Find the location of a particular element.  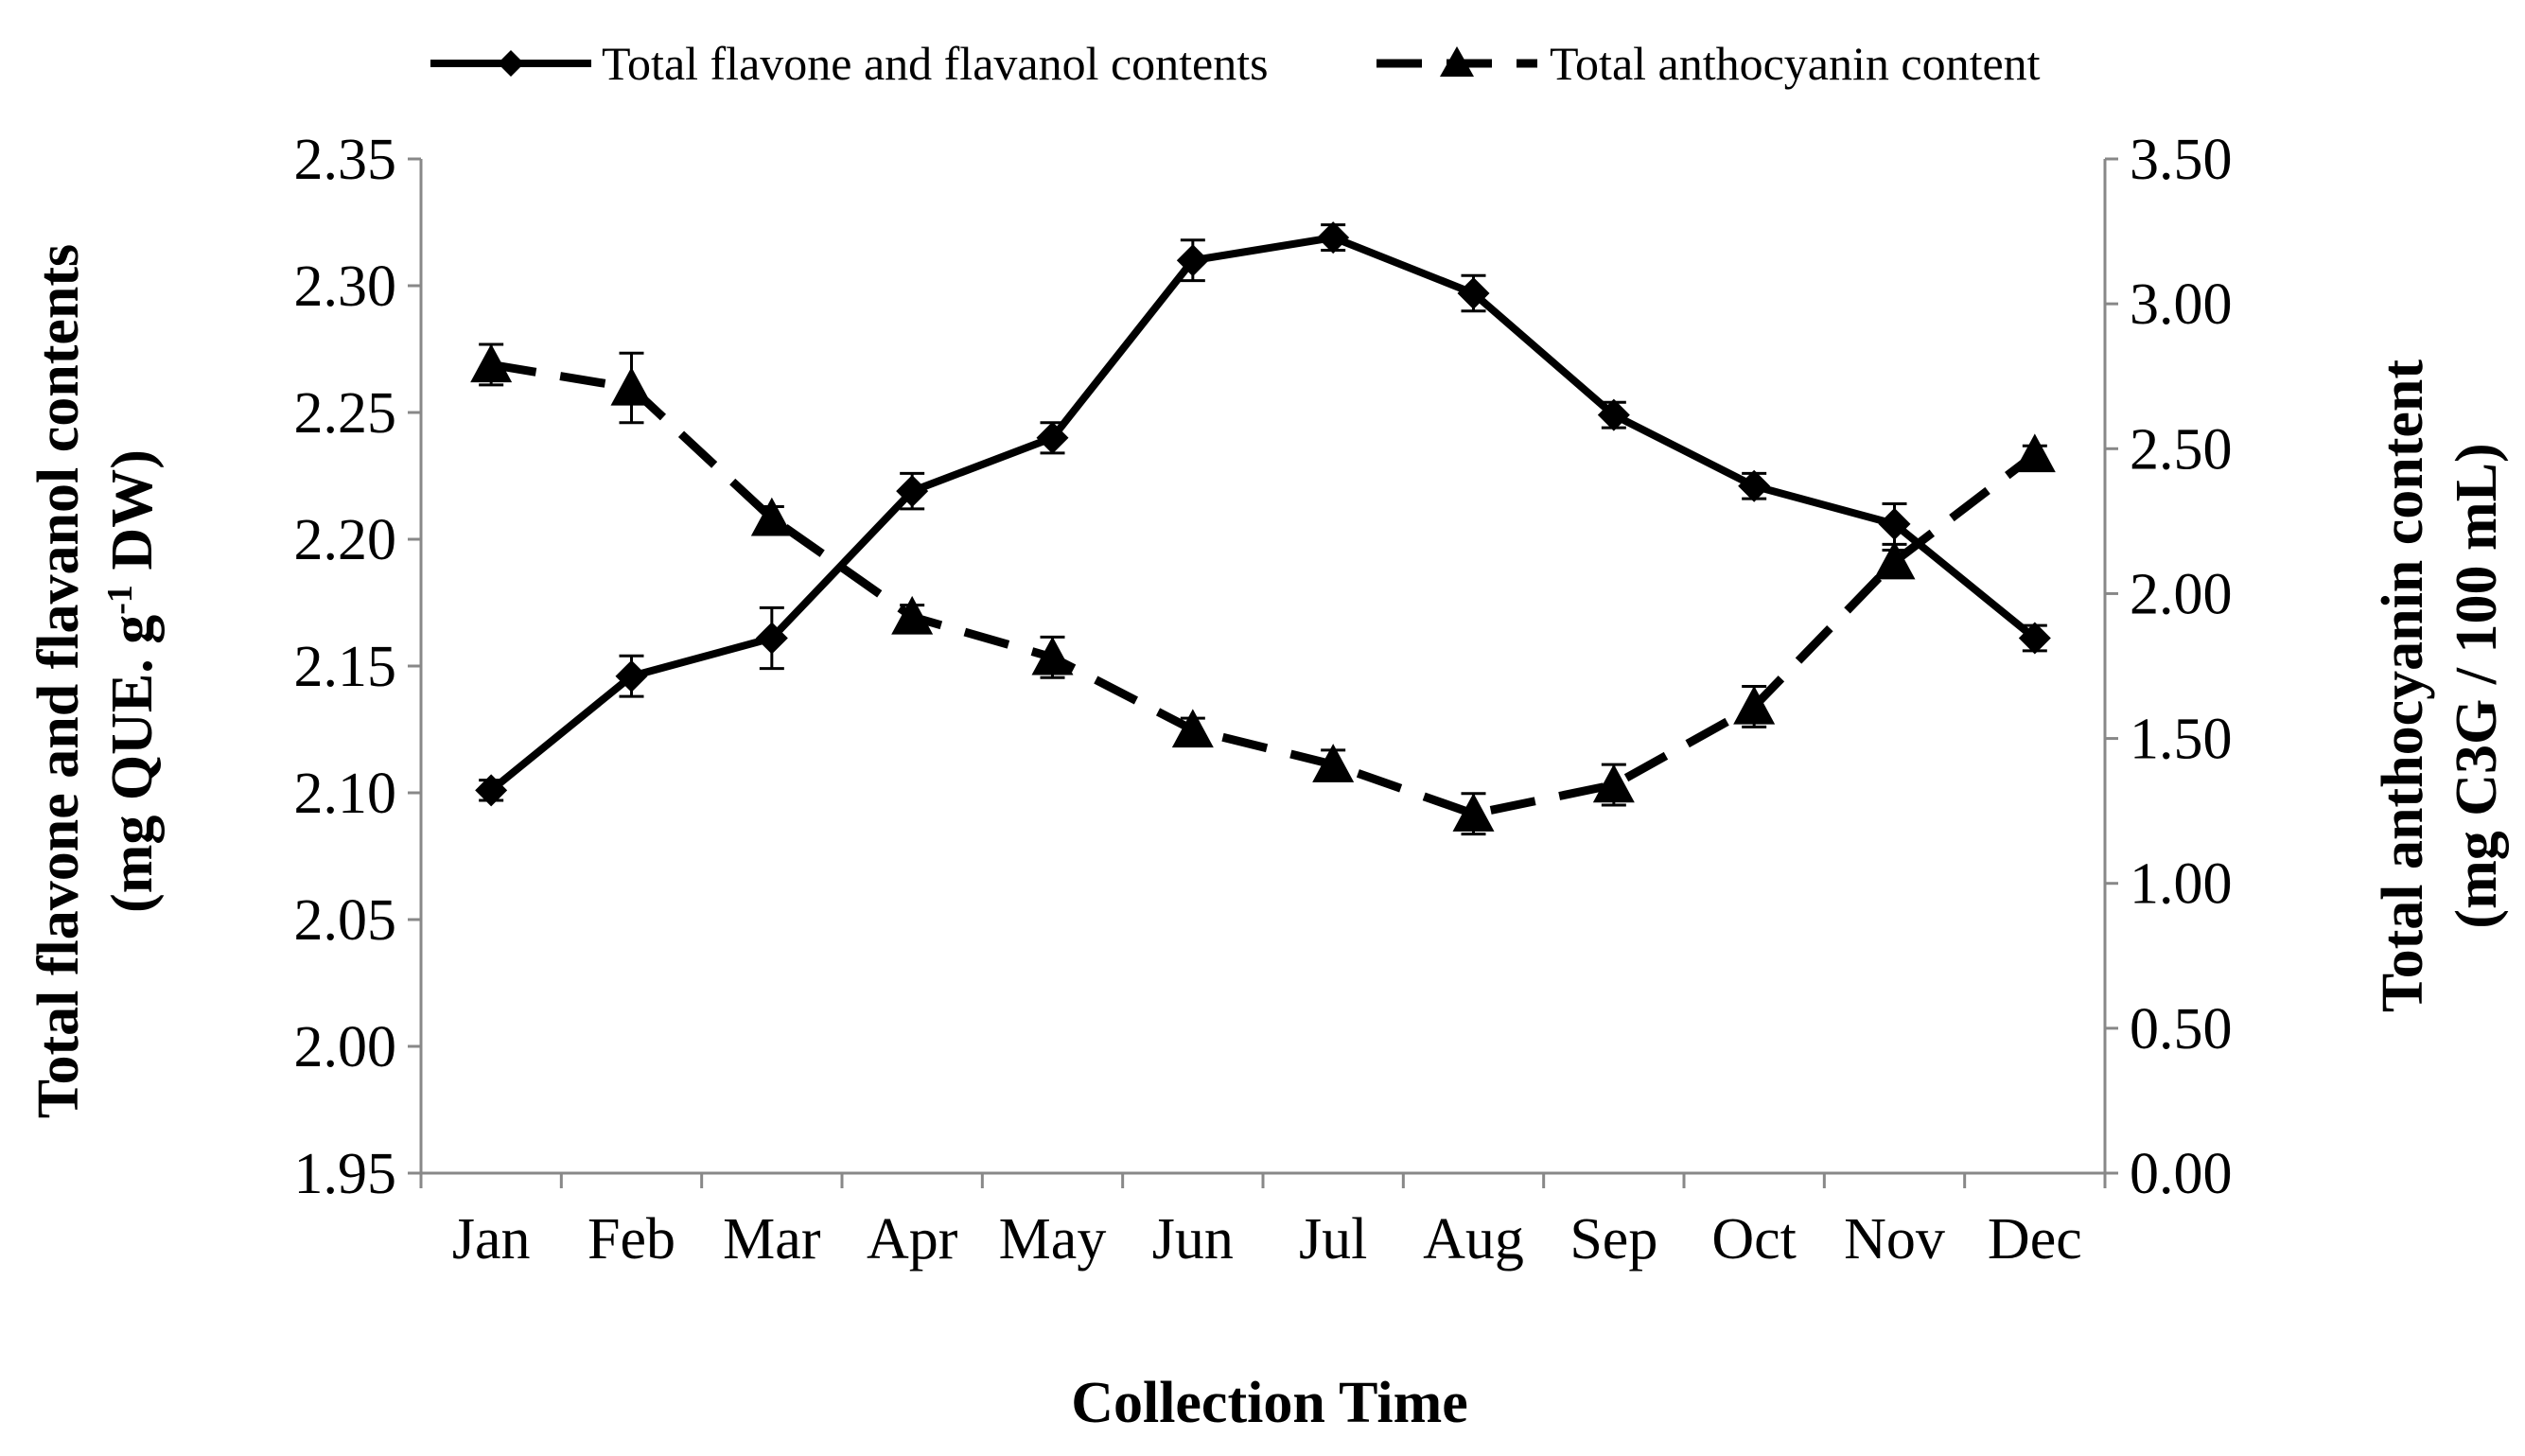

x-tick-label: Oct is located at coordinates (1754, 1239).